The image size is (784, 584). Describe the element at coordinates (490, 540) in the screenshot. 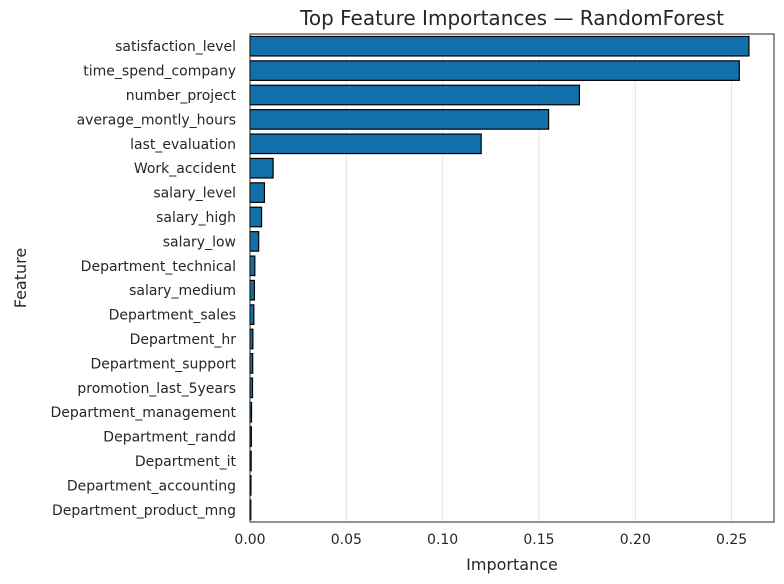

I see `x-tick-labels: 0.00 0.05 0.10 0.15 0.20 0.25` at that location.